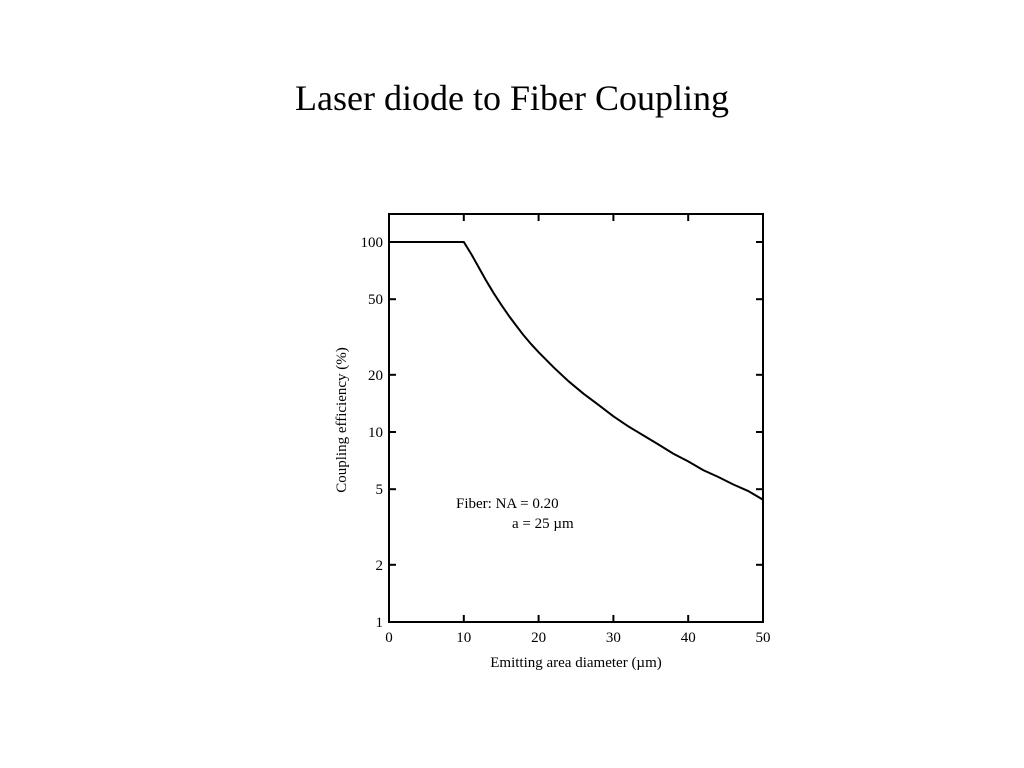 Image resolution: width=1024 pixels, height=768 pixels. What do you see at coordinates (688, 638) in the screenshot?
I see `x-tick-label: 40` at bounding box center [688, 638].